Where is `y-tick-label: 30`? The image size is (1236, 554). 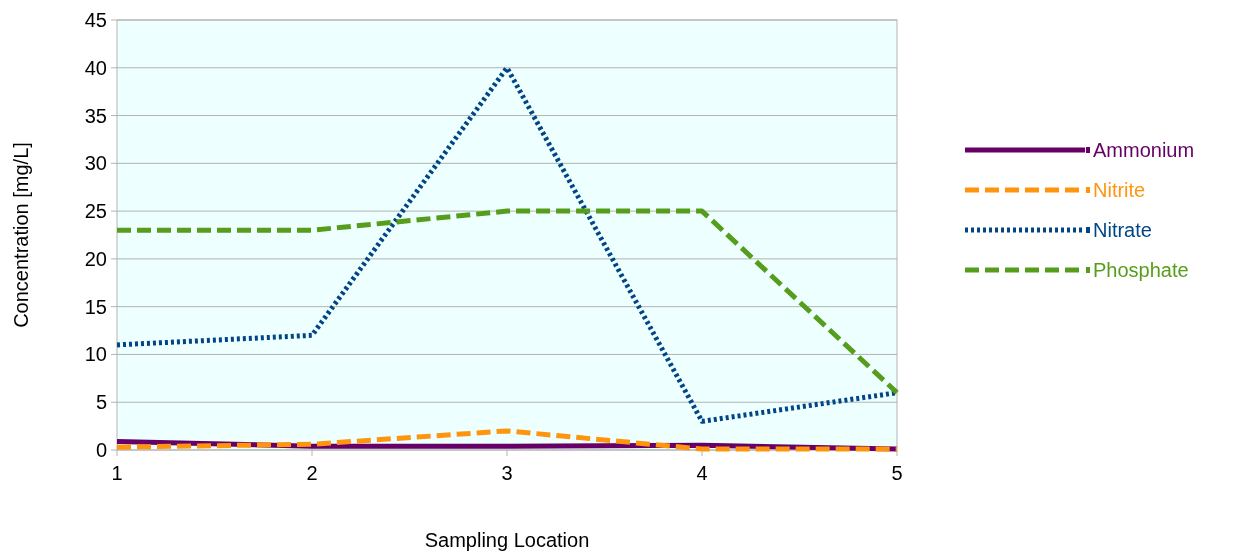
y-tick-label: 30 is located at coordinates (95, 163).